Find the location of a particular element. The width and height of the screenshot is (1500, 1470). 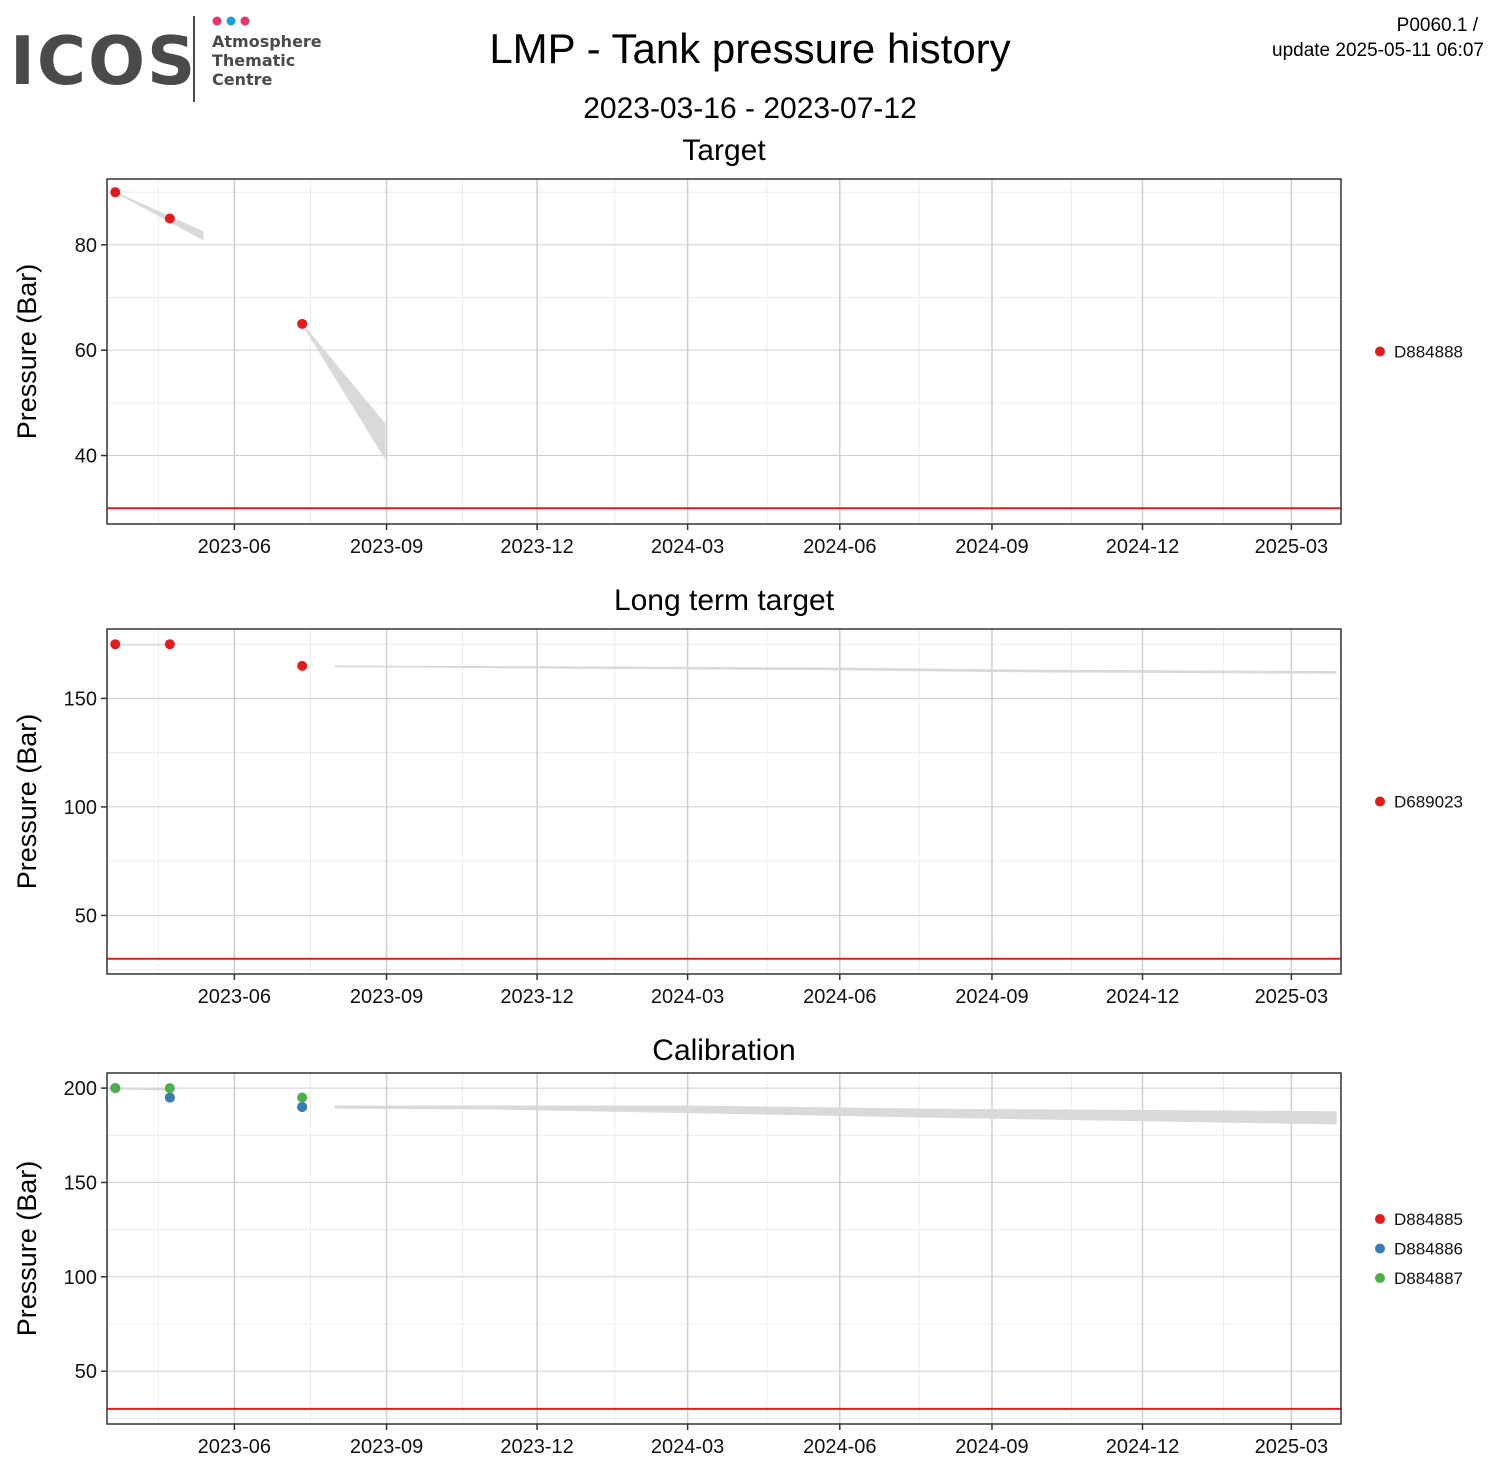

panel-title-long-term-target: Long term target is located at coordinates (724, 600).